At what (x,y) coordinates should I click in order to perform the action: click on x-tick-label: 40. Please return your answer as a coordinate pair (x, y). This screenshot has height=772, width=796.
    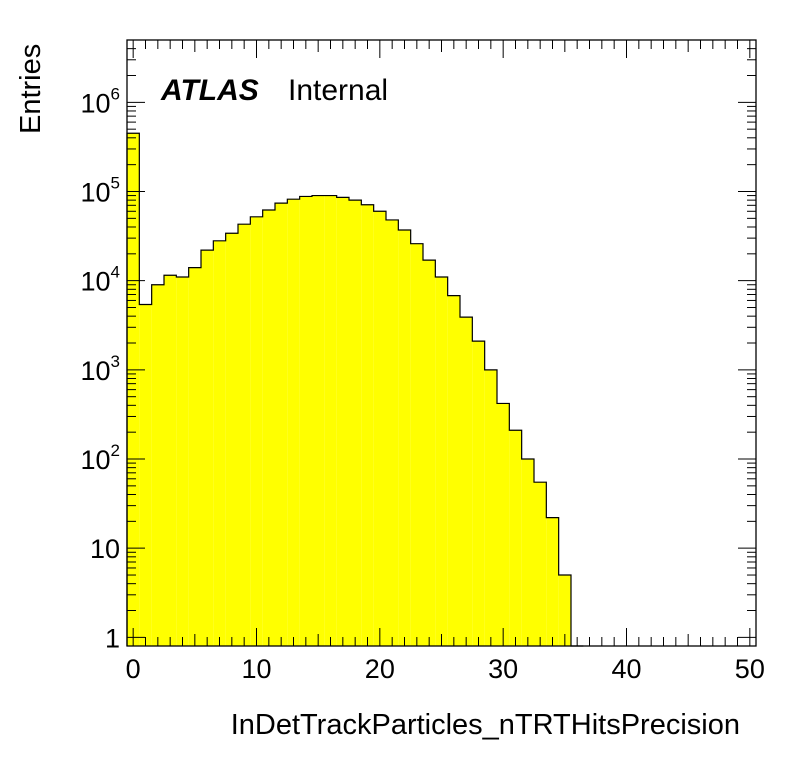
    Looking at the image, I should click on (626, 669).